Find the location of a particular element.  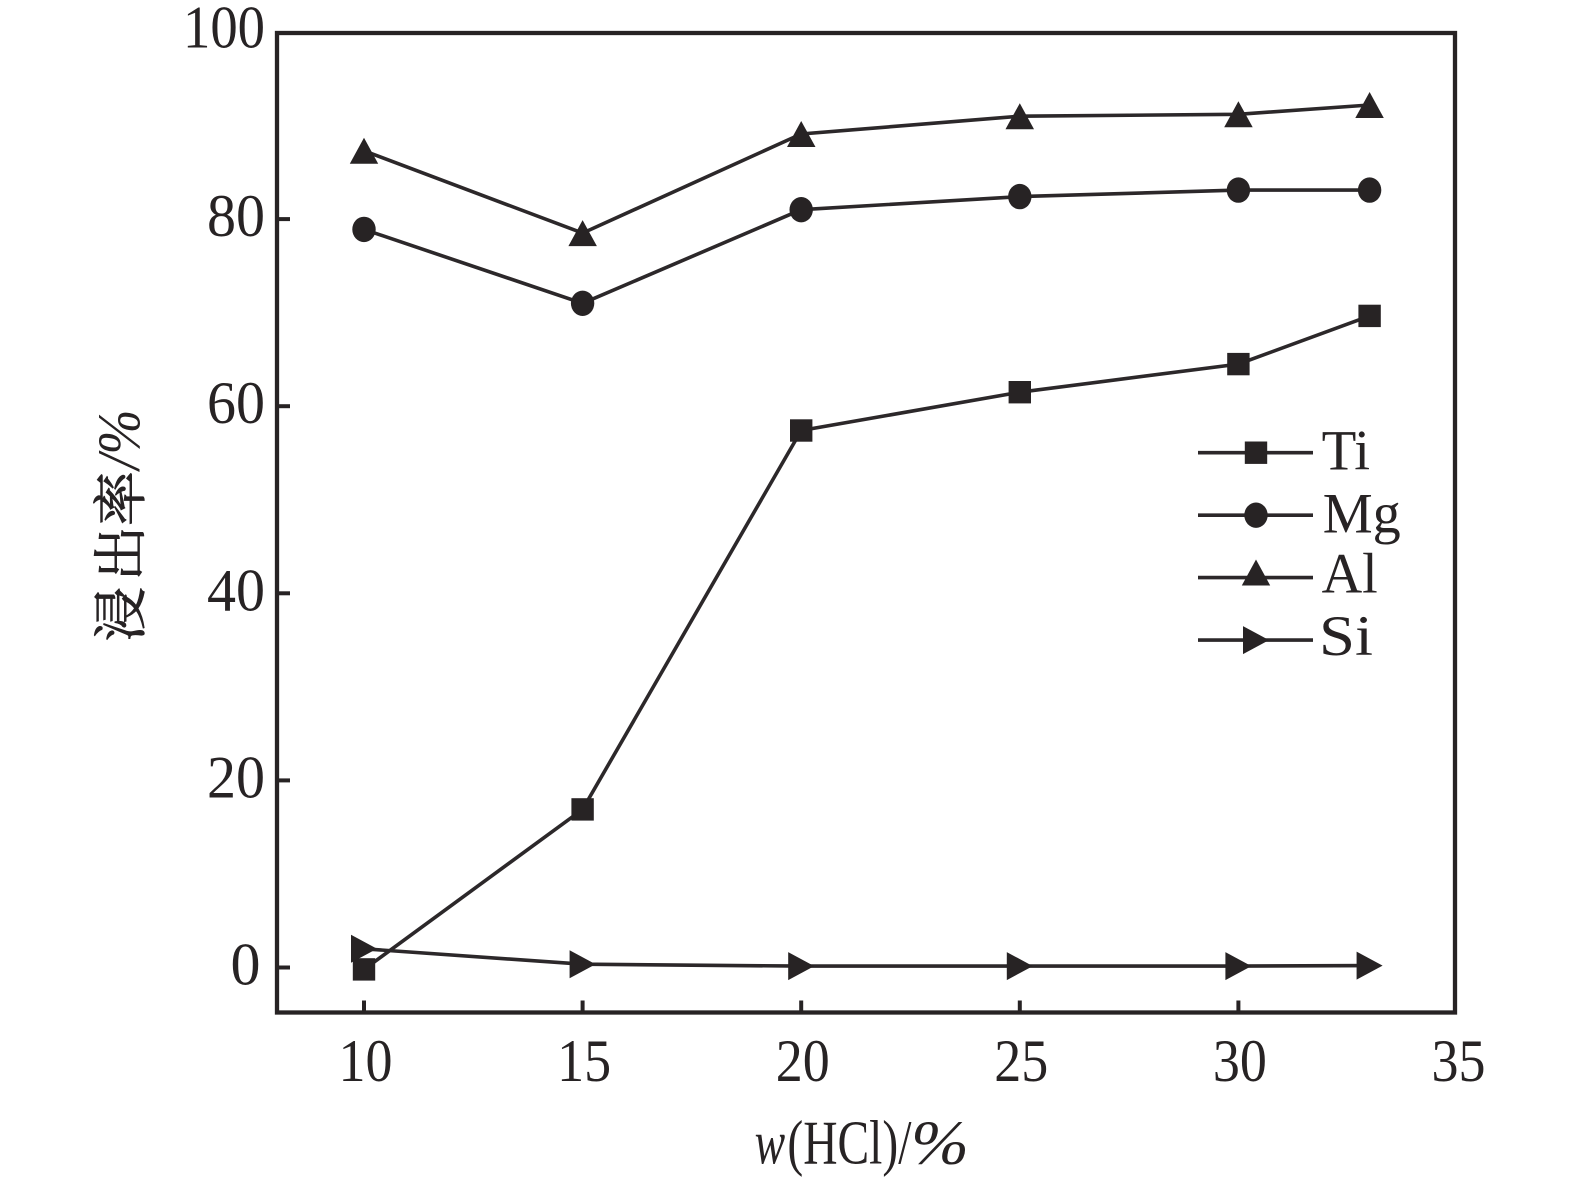

svg-text: 0 is located at coordinates (246, 965).